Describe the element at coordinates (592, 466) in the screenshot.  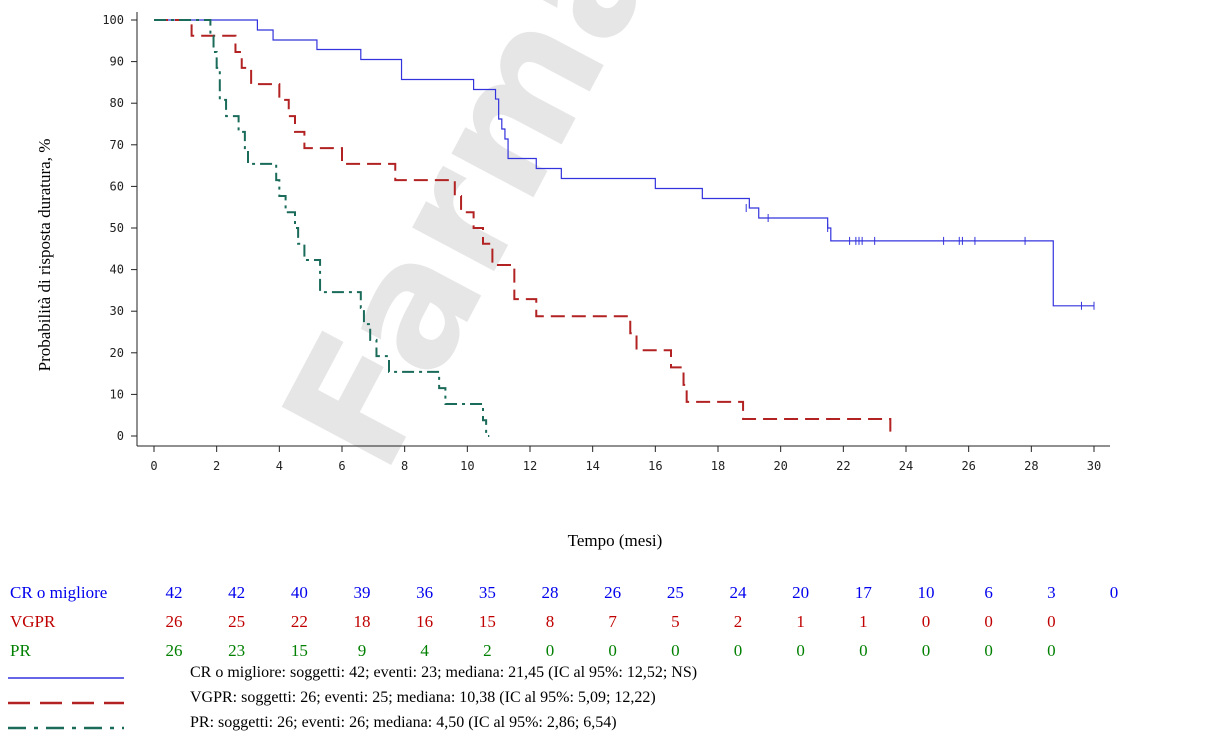
I see `x-tick-label: 14` at that location.